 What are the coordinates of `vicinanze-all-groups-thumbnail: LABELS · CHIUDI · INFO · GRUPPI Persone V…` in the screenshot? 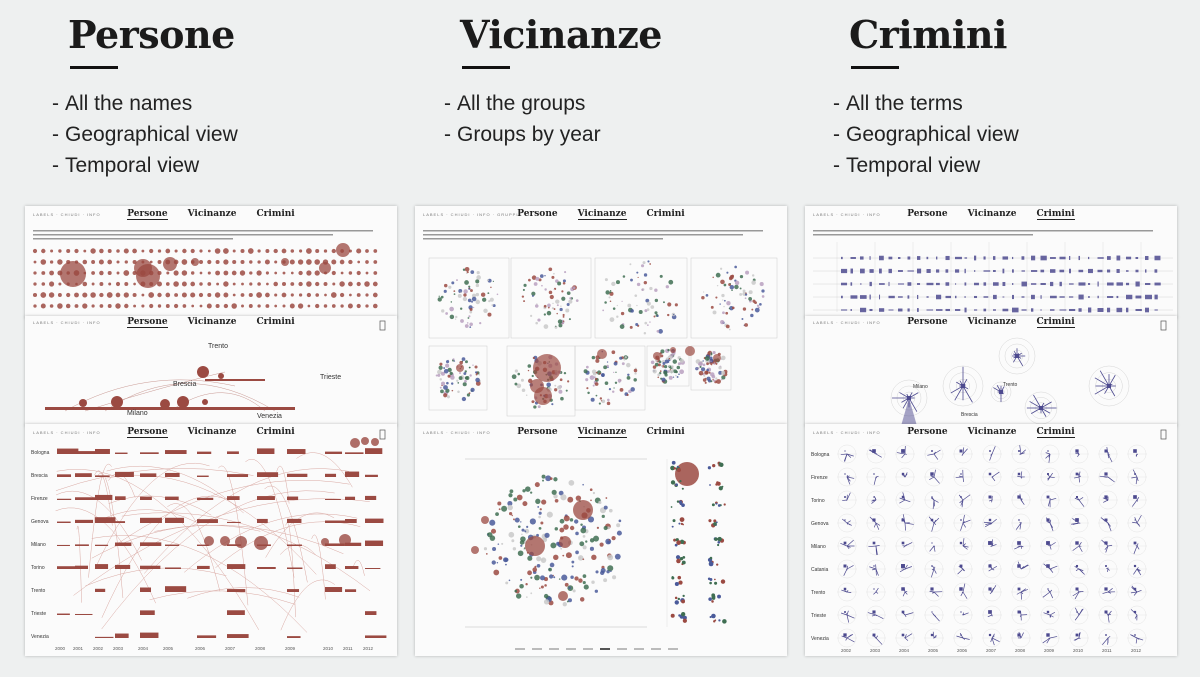 It's located at (601, 315).